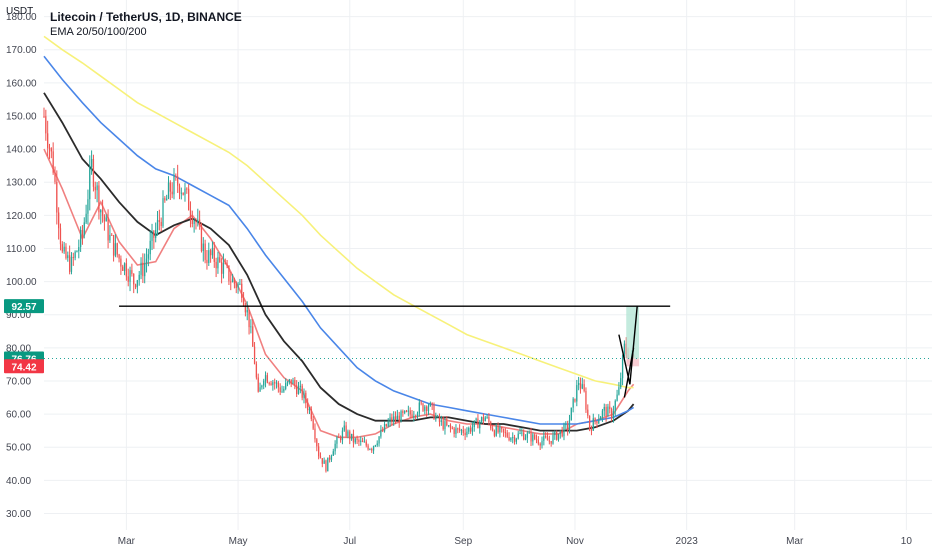 This screenshot has width=932, height=550. What do you see at coordinates (23, 307) in the screenshot?
I see `price-tag-label: 92.57` at bounding box center [23, 307].